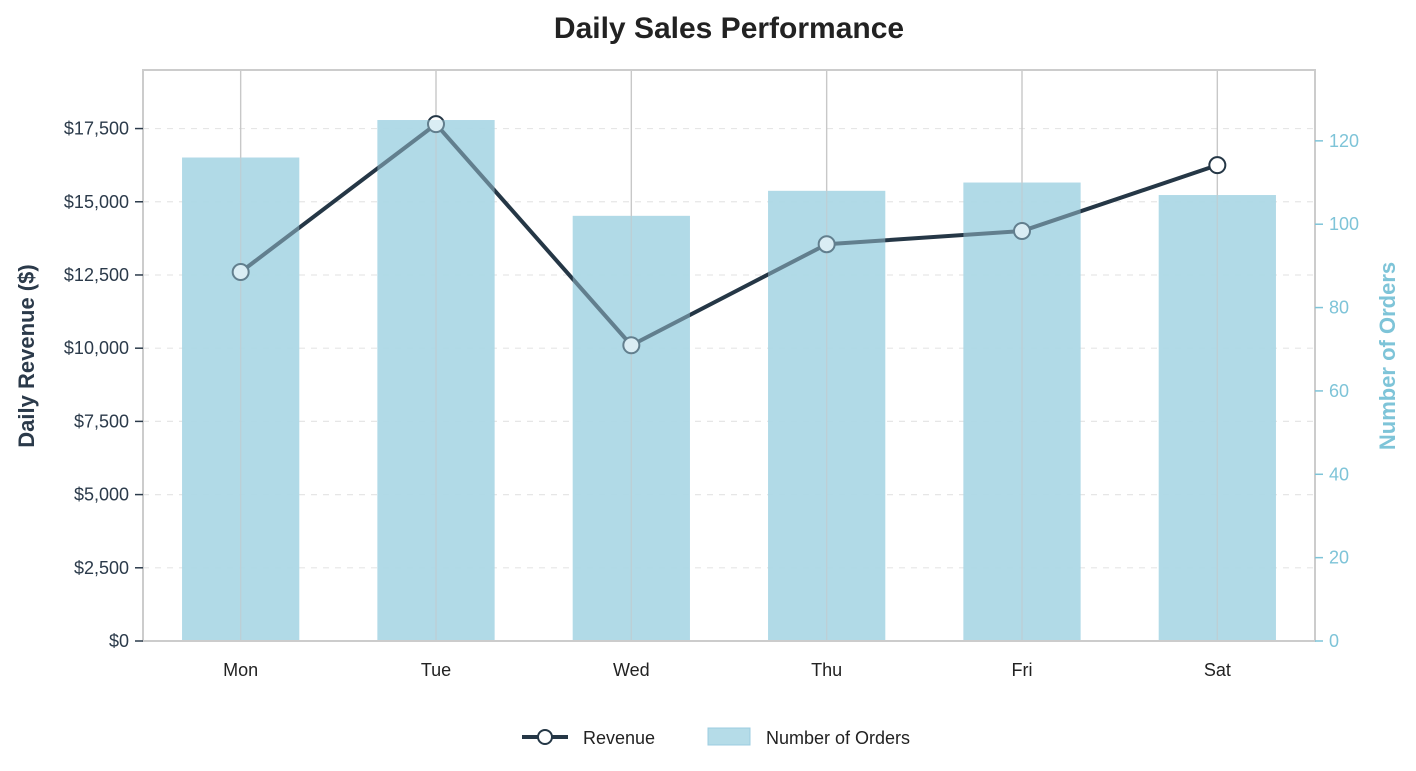 This screenshot has width=1416, height=771. I want to click on revenue-point-wed, so click(631, 345).